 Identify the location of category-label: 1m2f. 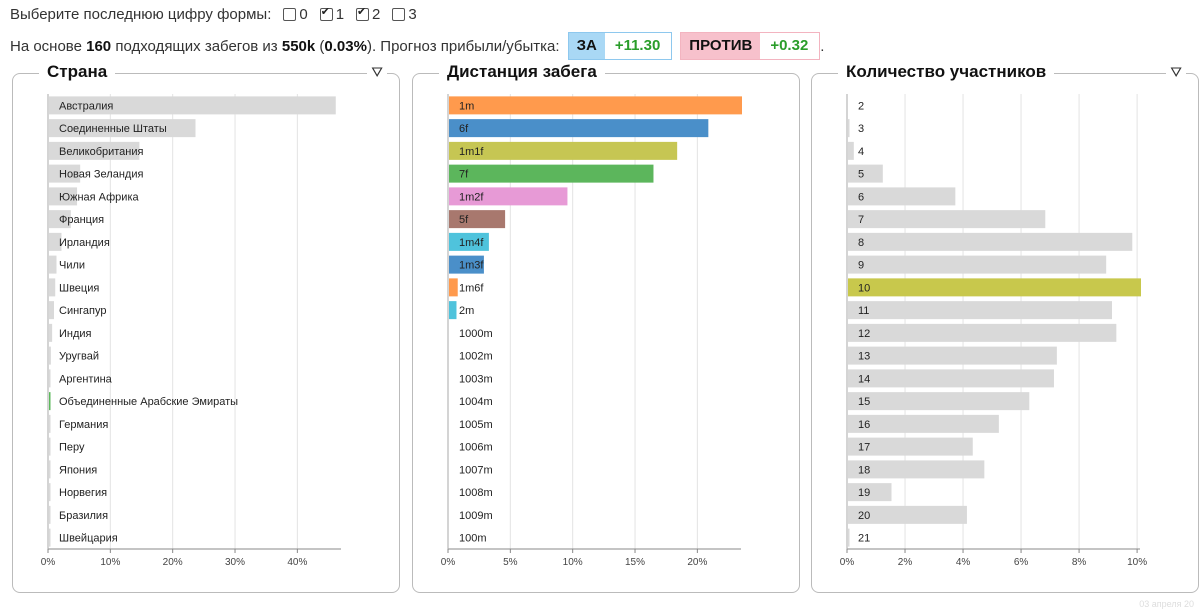
(471, 197).